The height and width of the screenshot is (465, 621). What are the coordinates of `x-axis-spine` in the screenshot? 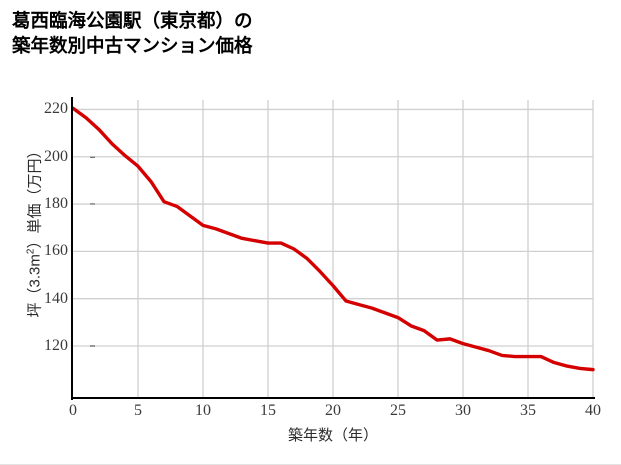 It's located at (333, 398).